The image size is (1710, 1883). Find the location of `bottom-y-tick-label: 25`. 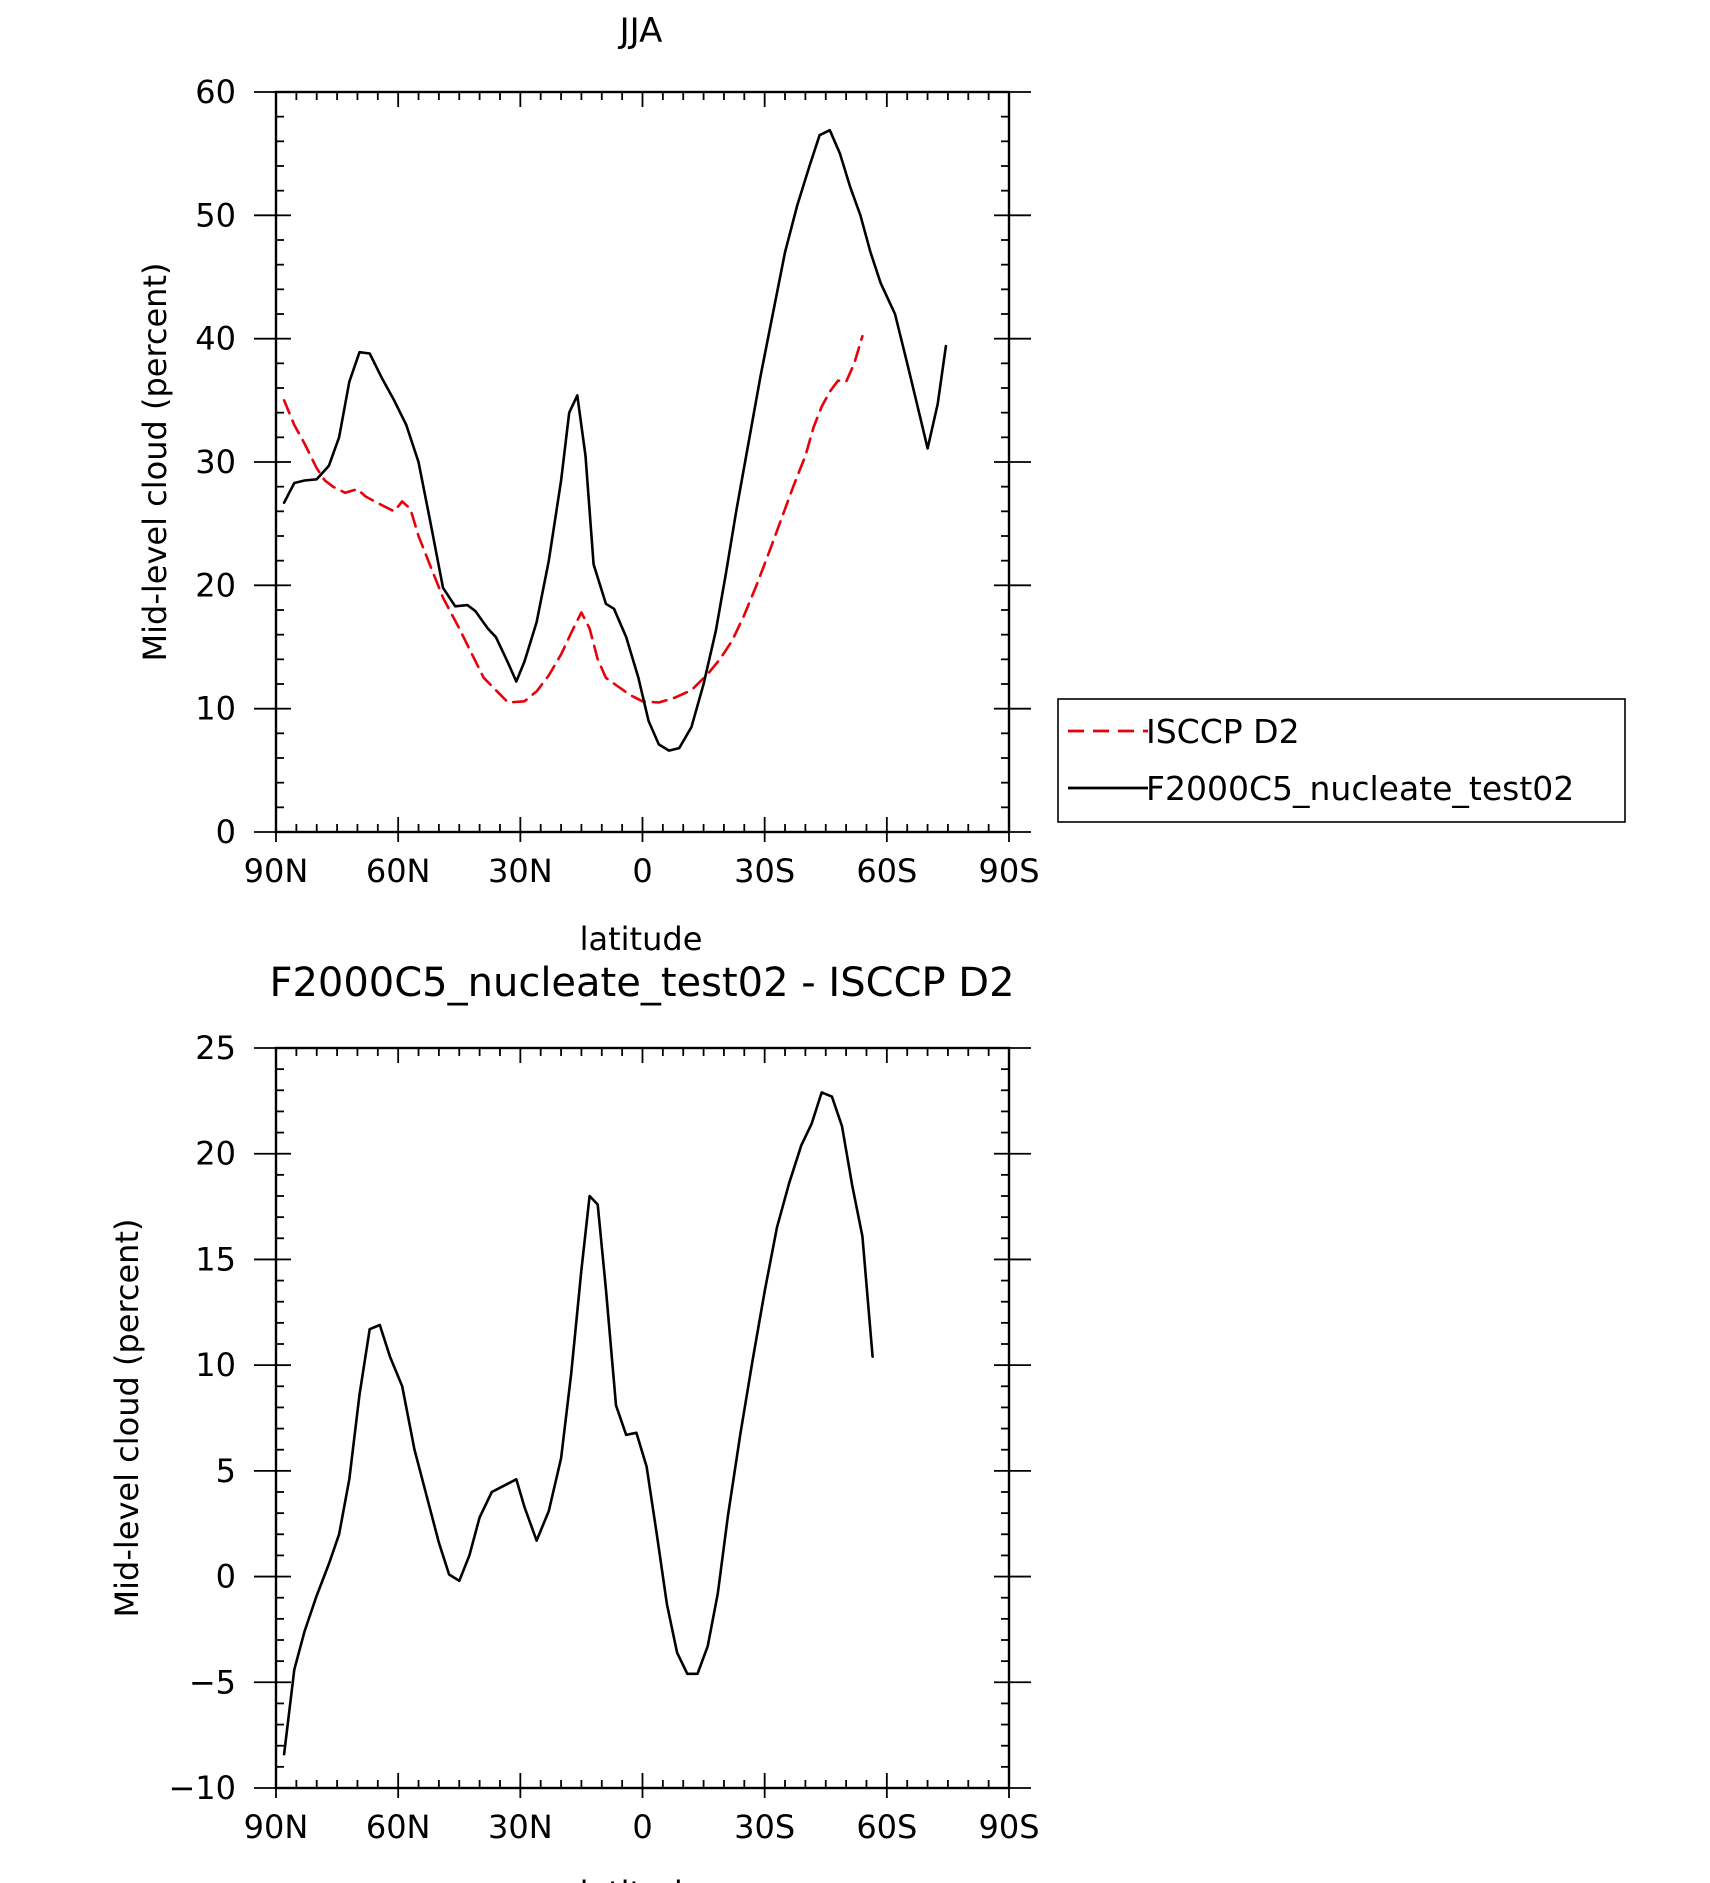

bottom-y-tick-label: 25 is located at coordinates (215, 1048).